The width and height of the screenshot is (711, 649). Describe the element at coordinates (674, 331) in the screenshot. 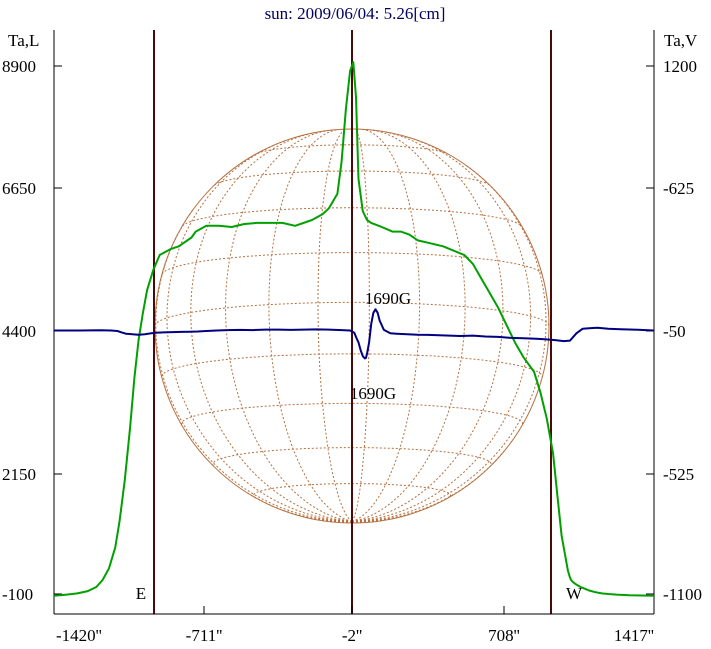

I see `y-right-tick-label: -50` at that location.